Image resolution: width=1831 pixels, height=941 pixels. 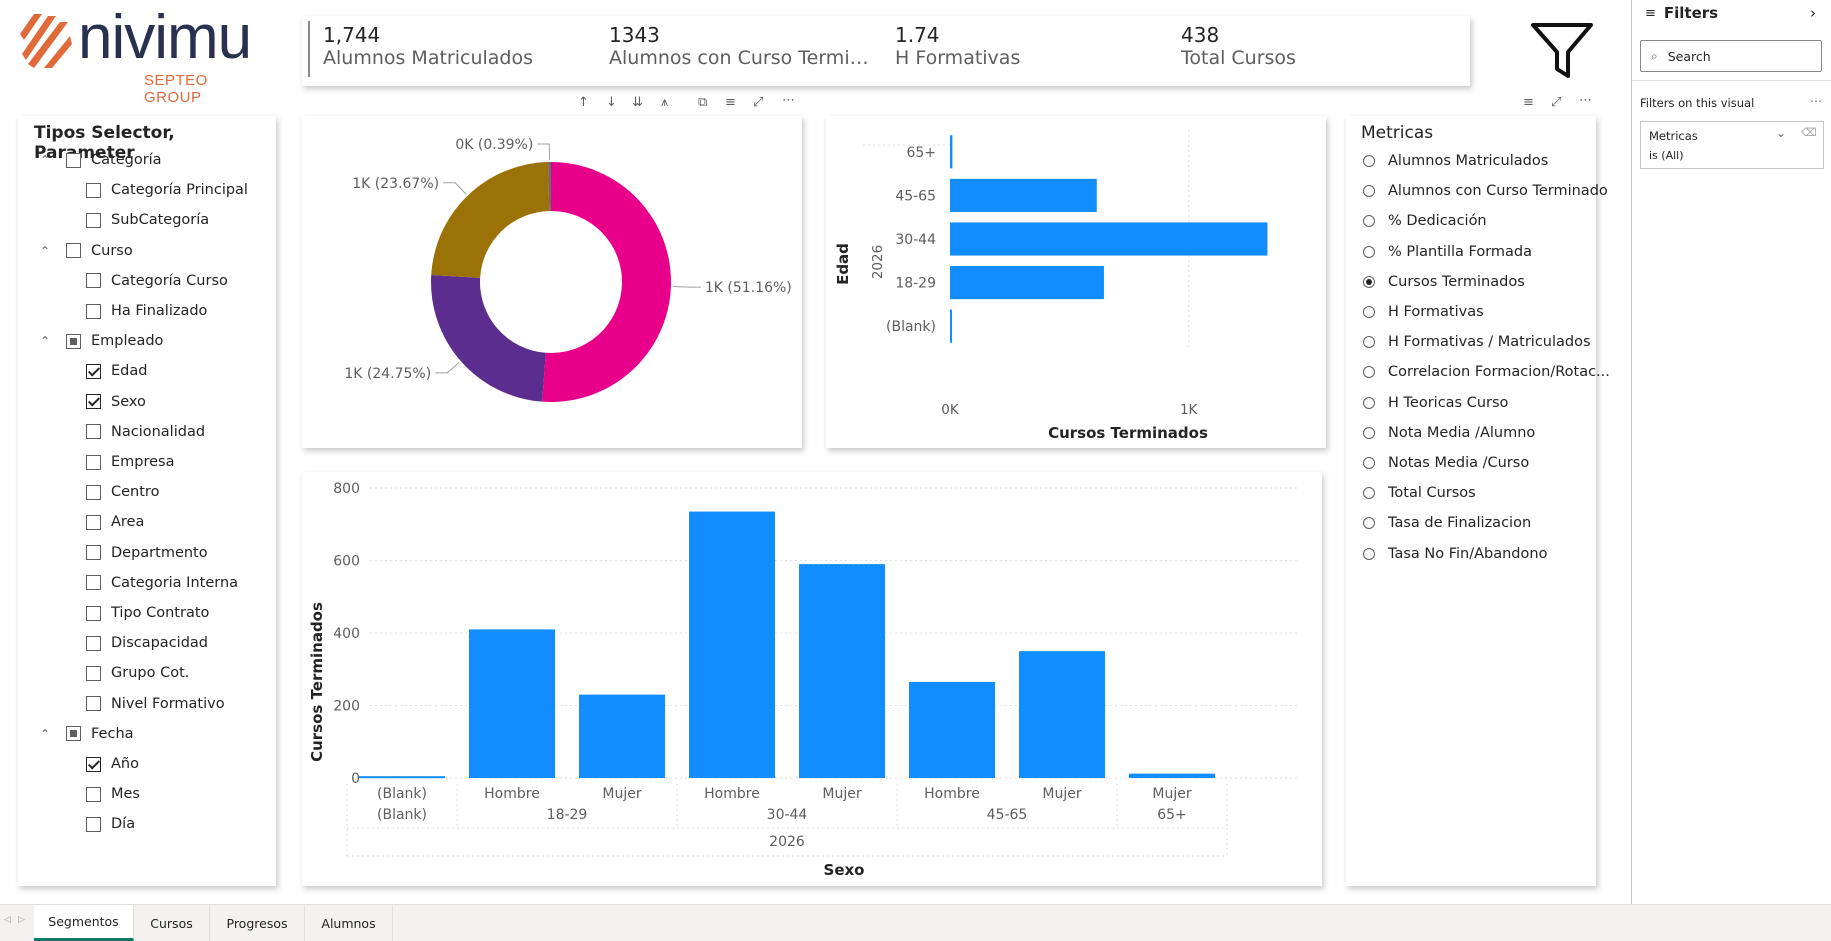 I want to click on slicer-item: Area, so click(x=115, y=522).